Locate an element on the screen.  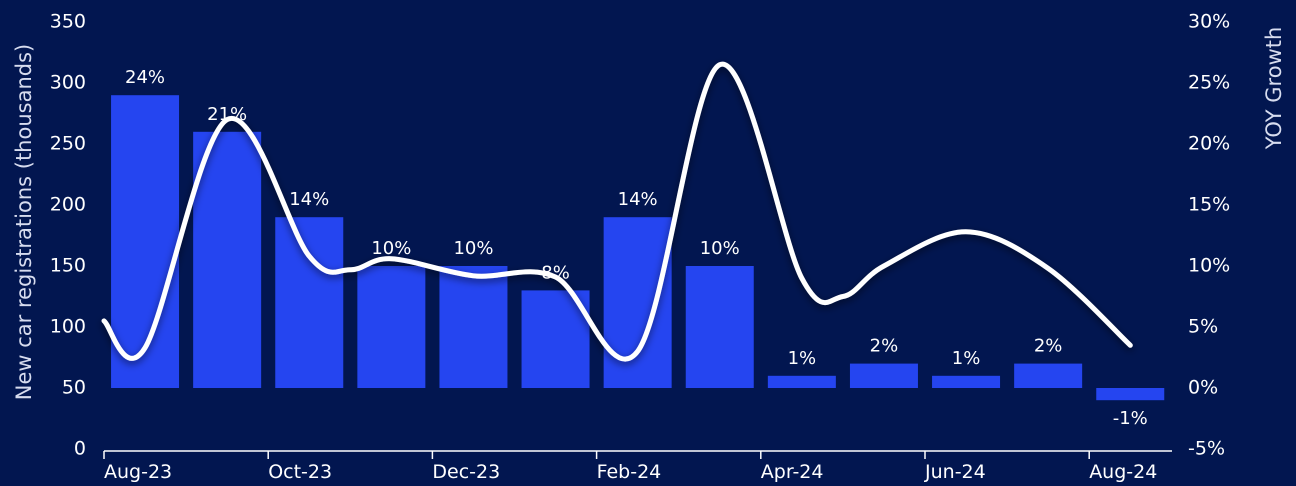
y-tick-label: 150 is located at coordinates (68, 266).